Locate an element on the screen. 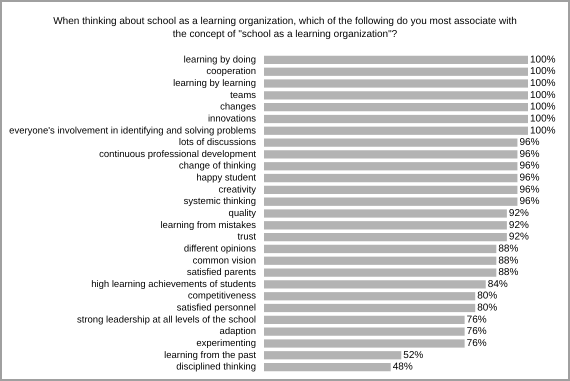 The height and width of the screenshot is (381, 570). y-tick-label: change of thinking is located at coordinates (217, 166).